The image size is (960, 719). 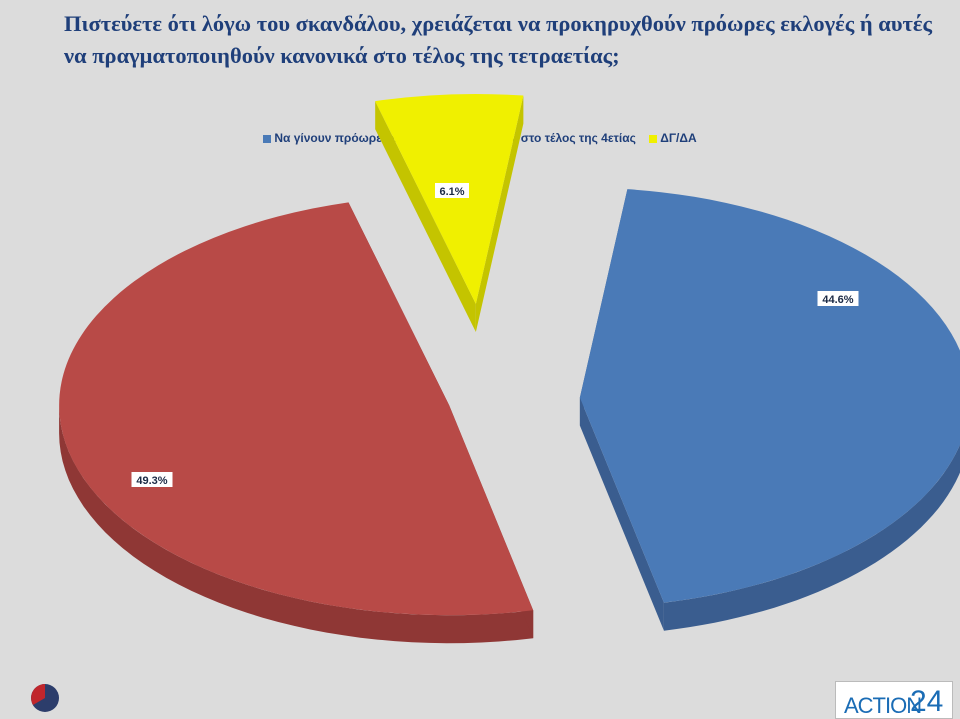 I want to click on data-label-end-of-term: 49.3%, so click(x=152, y=479).